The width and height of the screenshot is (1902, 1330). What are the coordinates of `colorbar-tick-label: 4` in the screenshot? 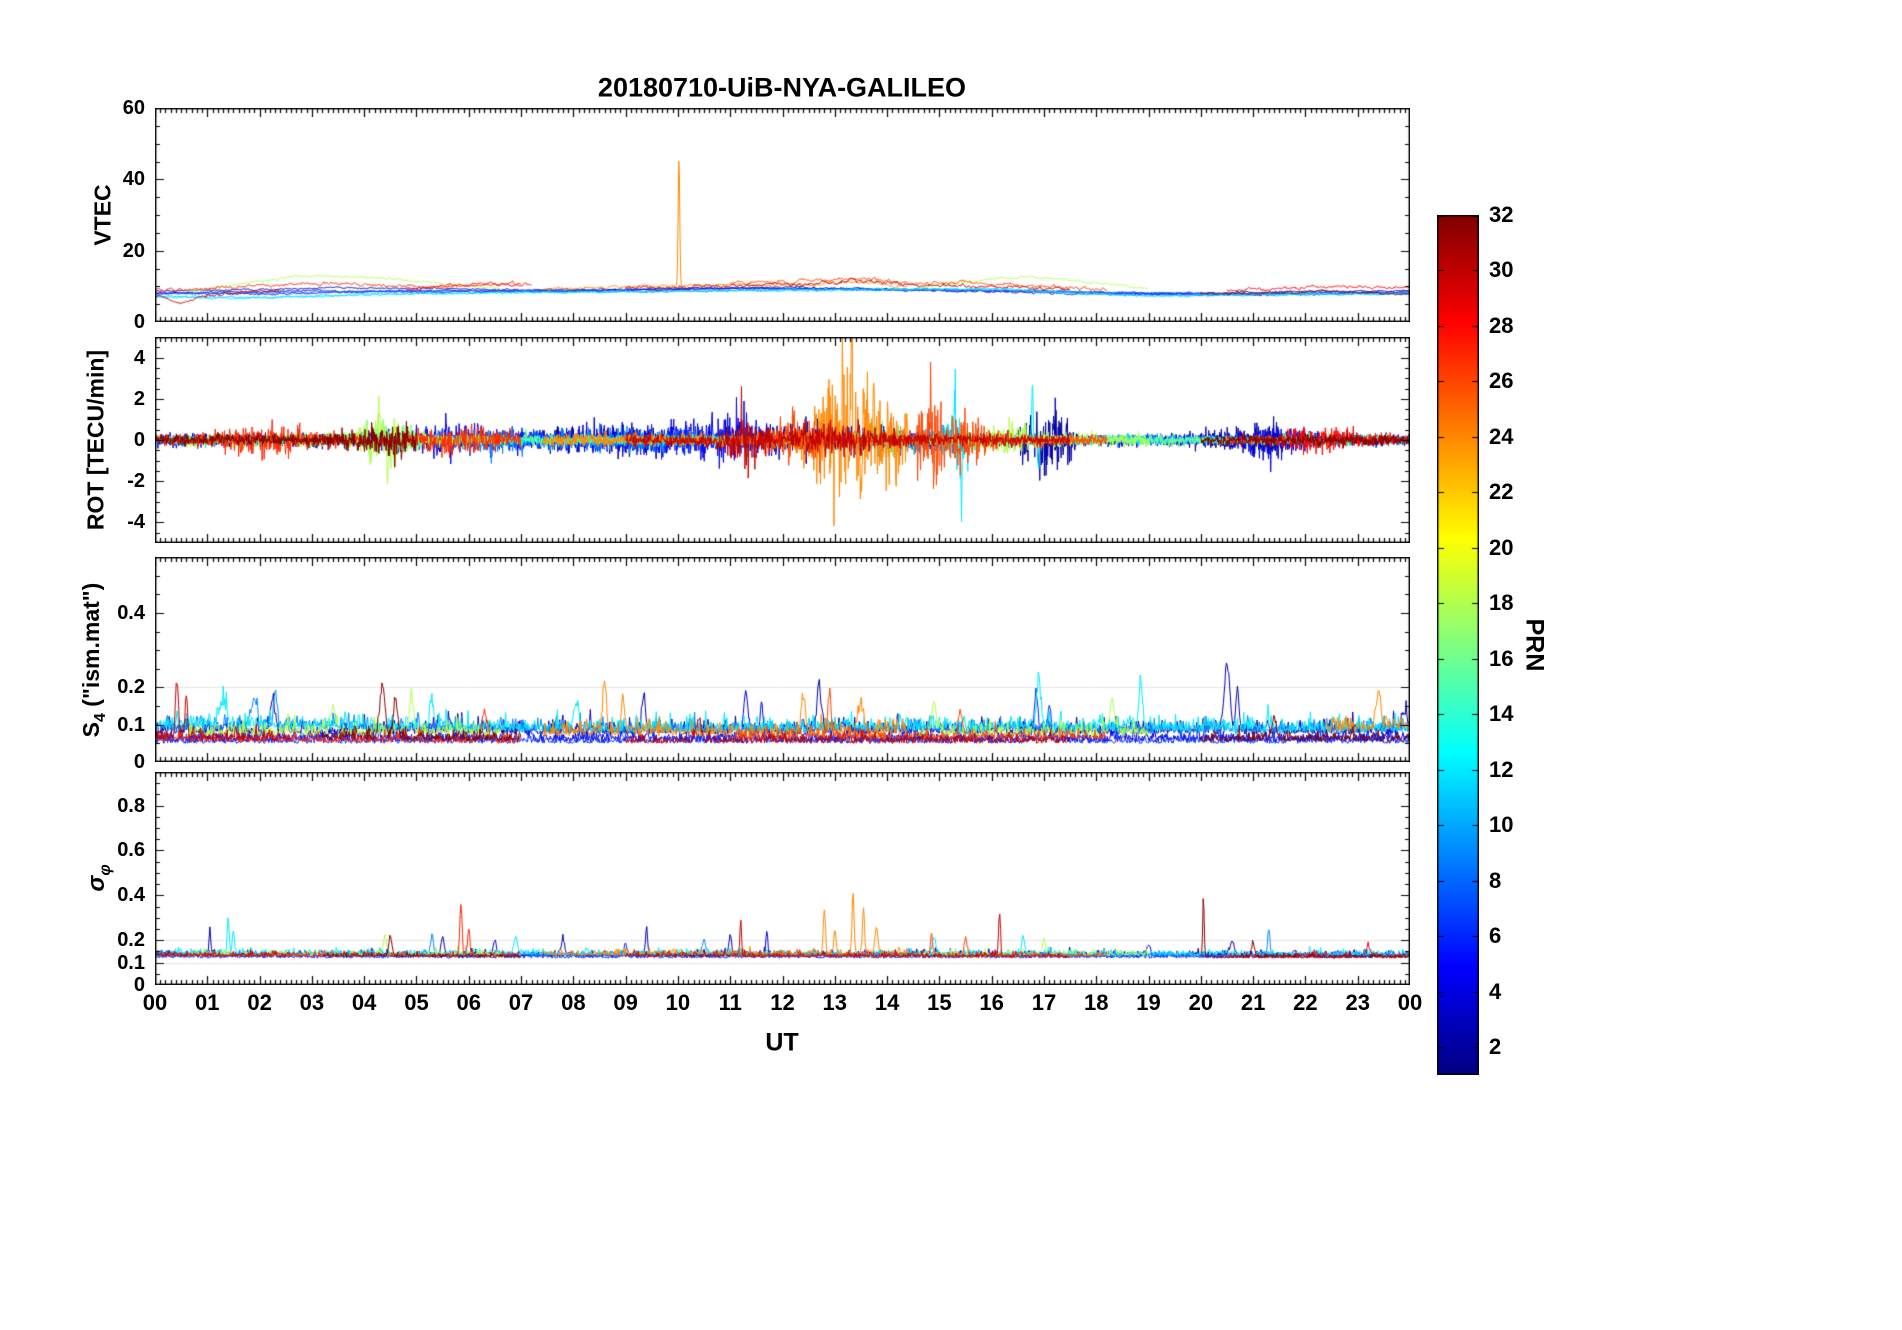 It's located at (1495, 991).